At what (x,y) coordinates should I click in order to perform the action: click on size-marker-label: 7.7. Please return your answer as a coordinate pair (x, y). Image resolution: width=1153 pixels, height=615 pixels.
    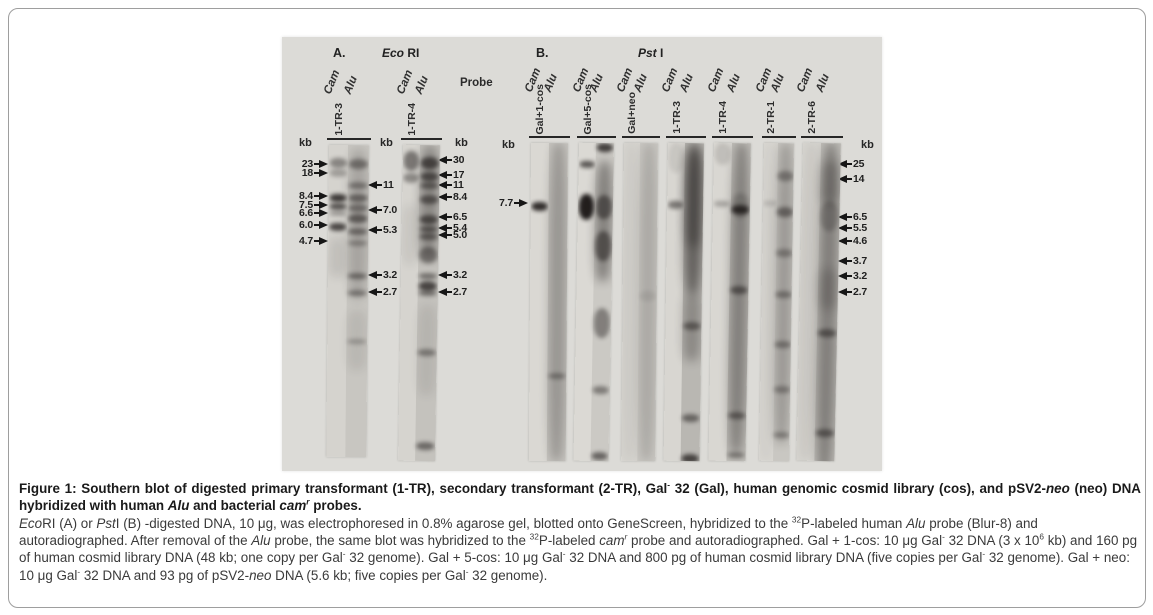
    Looking at the image, I should click on (506, 203).